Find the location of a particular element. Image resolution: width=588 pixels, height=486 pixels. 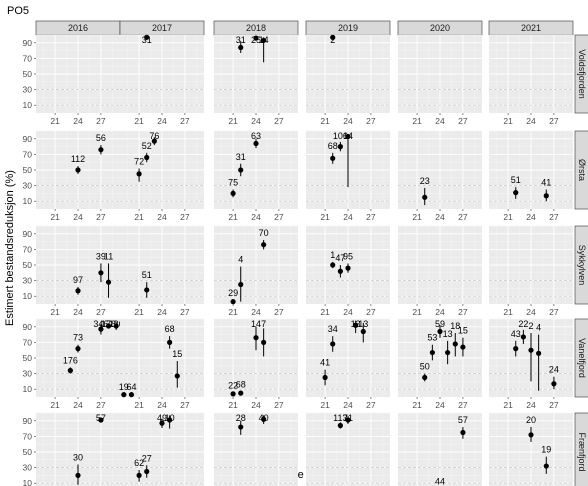

data-label: 126 is located at coordinates (116, 324).